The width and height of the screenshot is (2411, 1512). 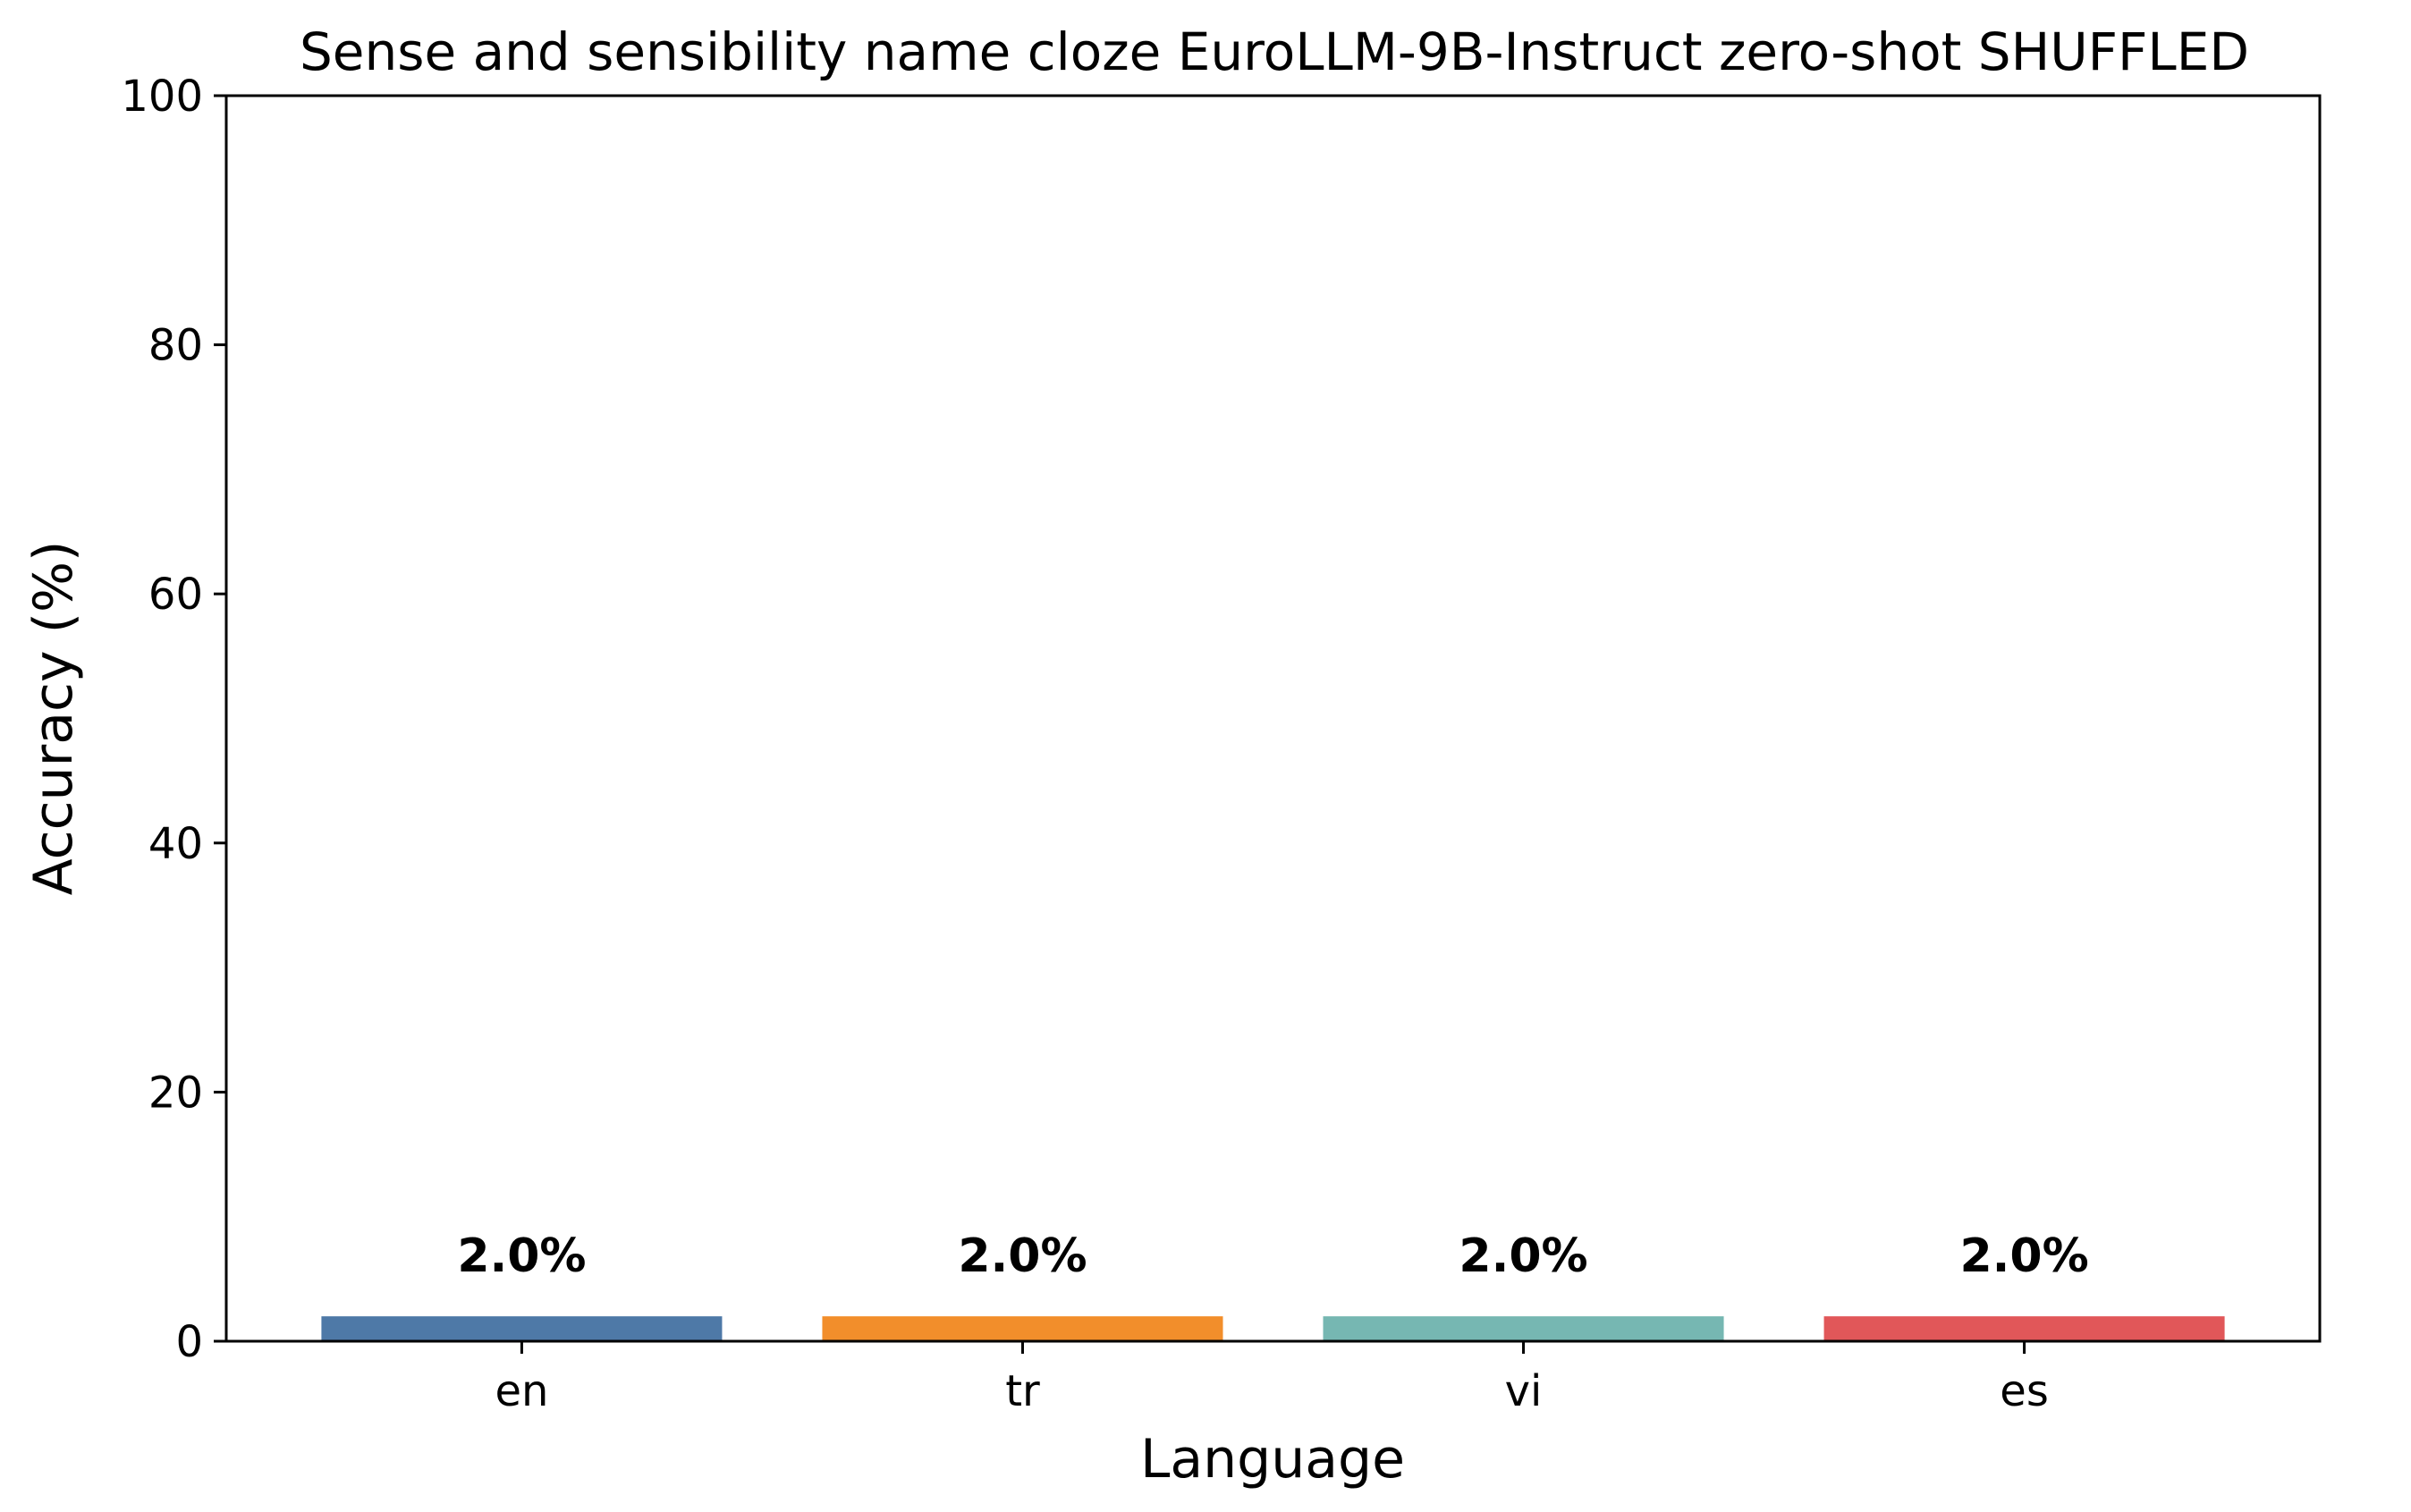 What do you see at coordinates (173, 720) in the screenshot?
I see `y-axis: 0 20 40 60 80 100` at bounding box center [173, 720].